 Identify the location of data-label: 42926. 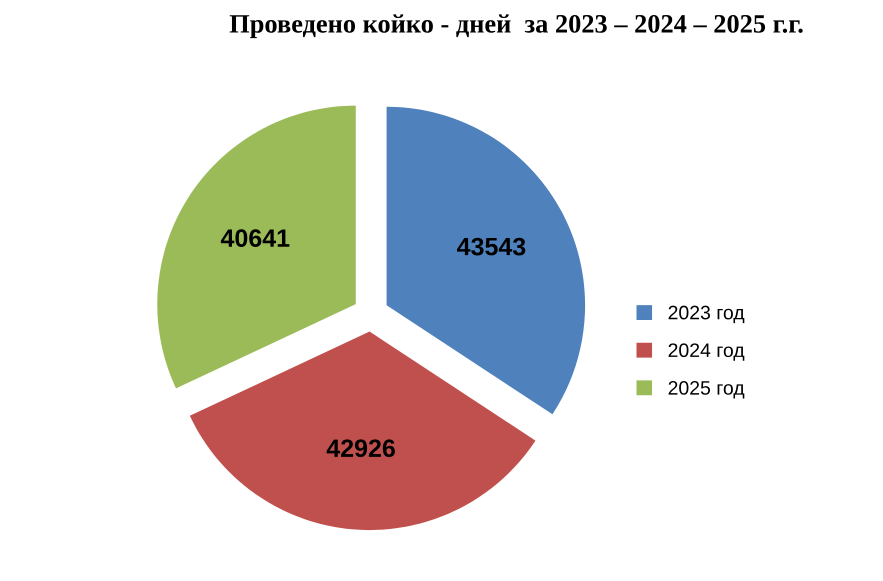
(360, 448).